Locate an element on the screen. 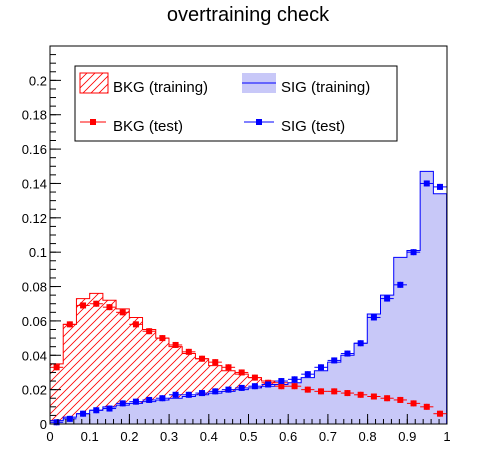  y-tick-label: 0.2 is located at coordinates (38, 80).